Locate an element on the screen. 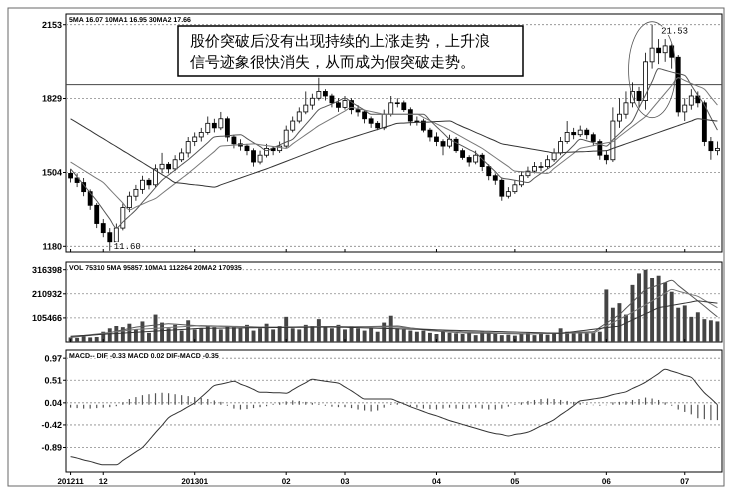 This screenshot has height=496, width=729. y-tick-label: -0.42 is located at coordinates (51, 425).